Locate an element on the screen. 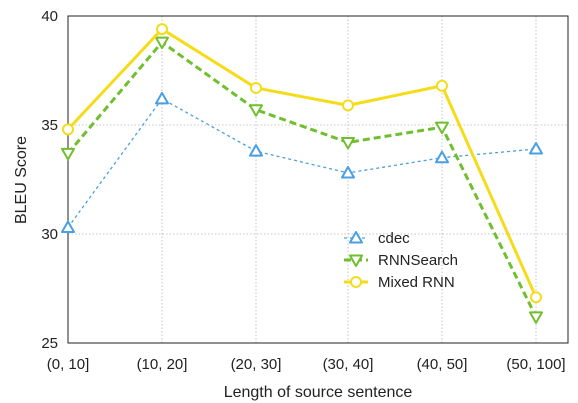  x-tick-label: (20, 30] is located at coordinates (256, 364).